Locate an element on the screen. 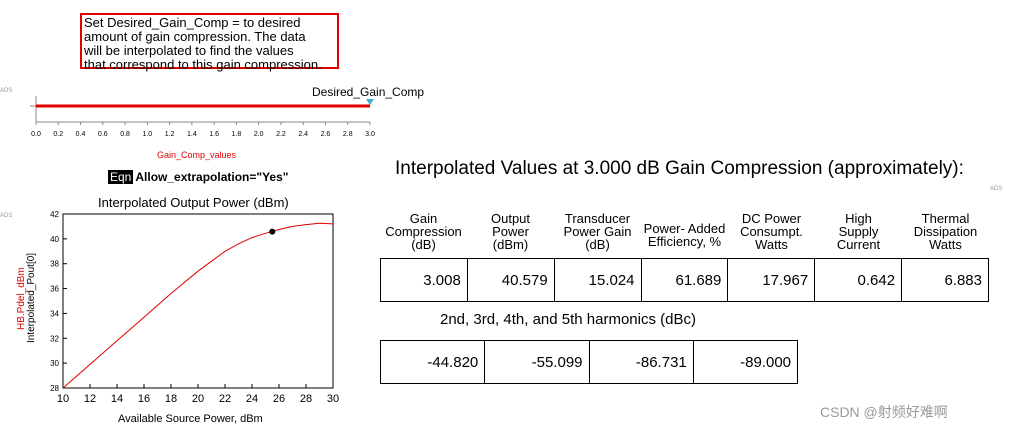  ads-tag-chart: ADS is located at coordinates (6, 216).